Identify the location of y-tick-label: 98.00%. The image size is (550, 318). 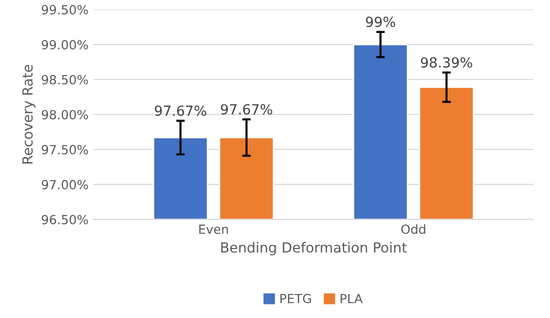
(65, 115).